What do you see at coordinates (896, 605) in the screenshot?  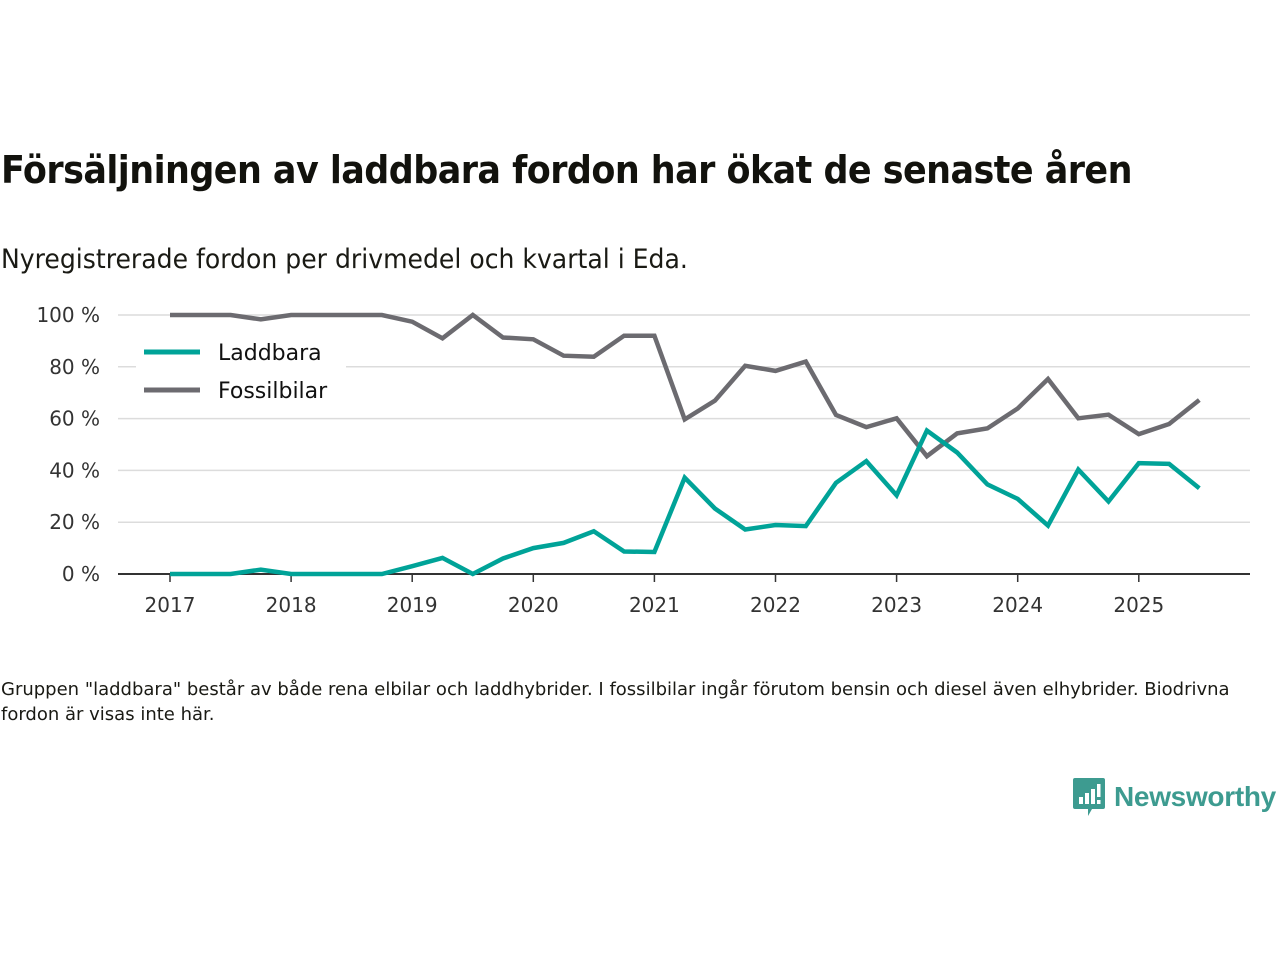 I see `x-tick-label-2023: 2023` at bounding box center [896, 605].